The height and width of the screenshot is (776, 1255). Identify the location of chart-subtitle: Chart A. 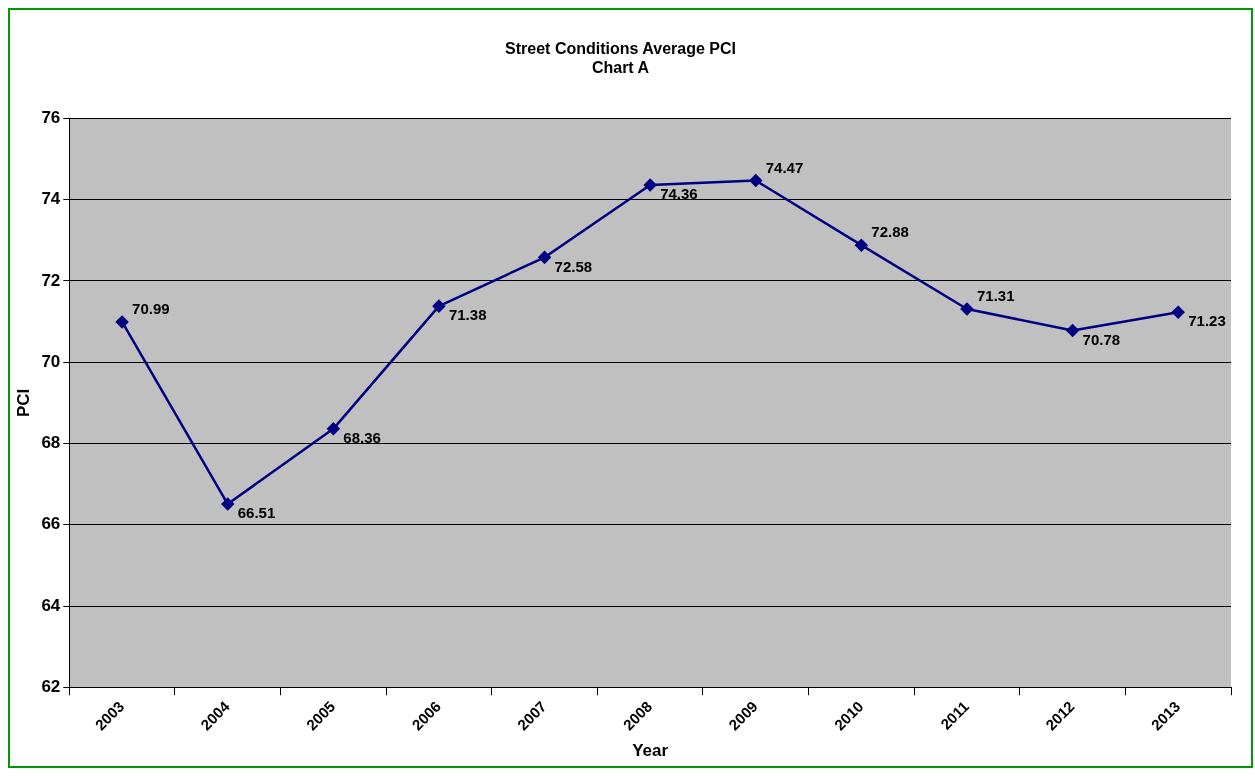
(620, 68).